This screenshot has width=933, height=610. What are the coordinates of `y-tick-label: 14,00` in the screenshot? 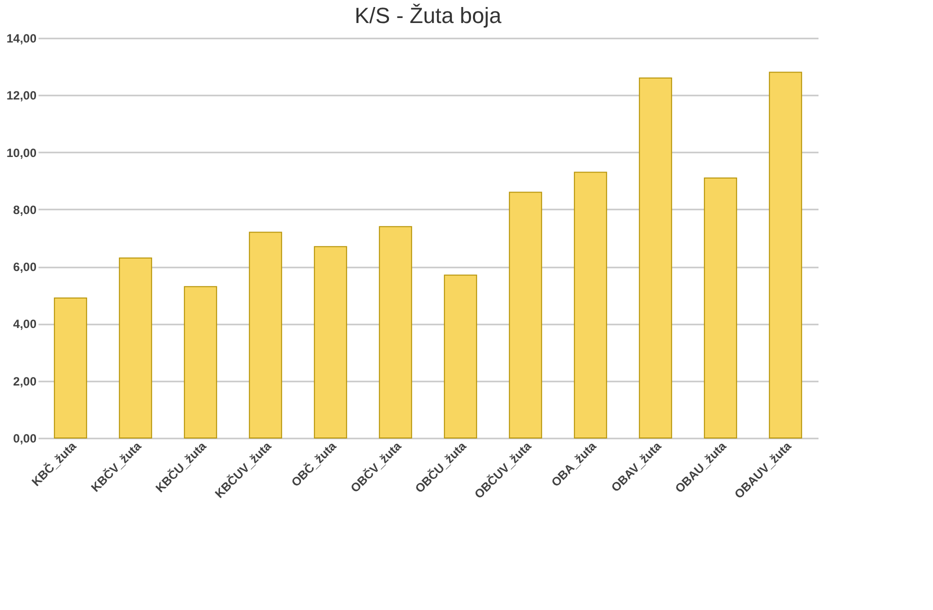 It's located at (21, 39).